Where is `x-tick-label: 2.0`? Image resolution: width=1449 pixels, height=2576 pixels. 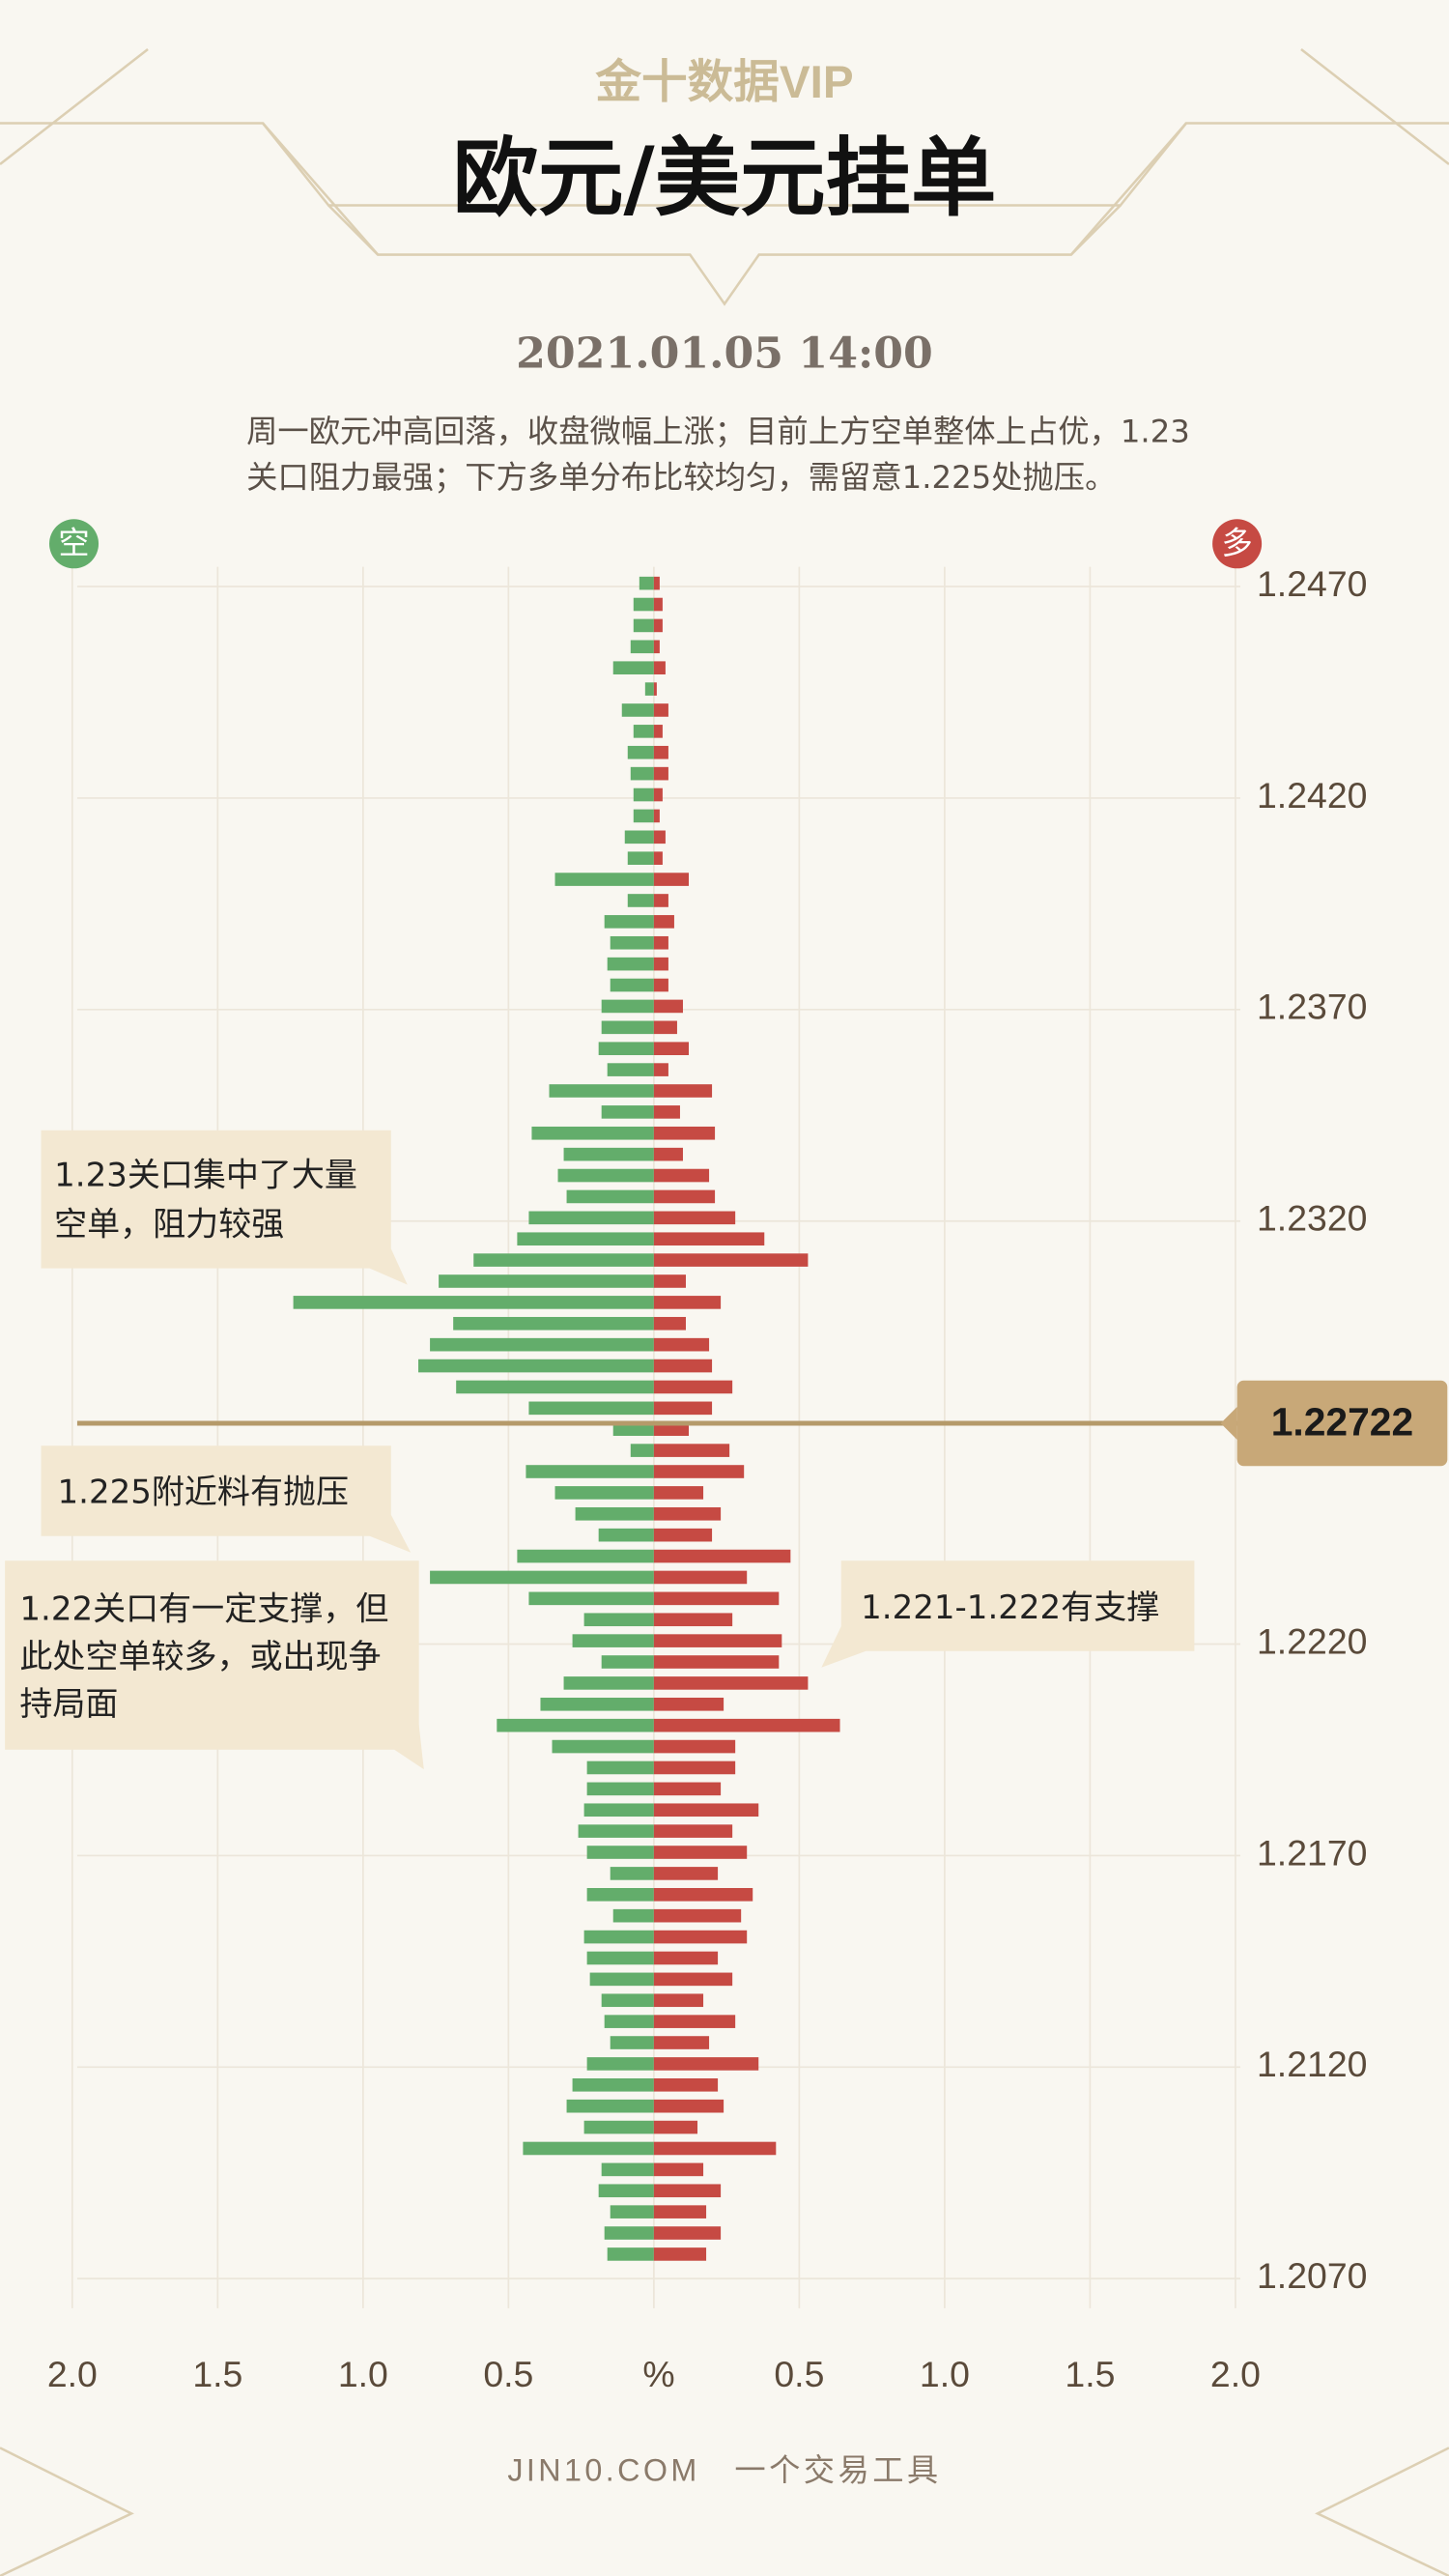
x-tick-label: 2.0 is located at coordinates (72, 2374).